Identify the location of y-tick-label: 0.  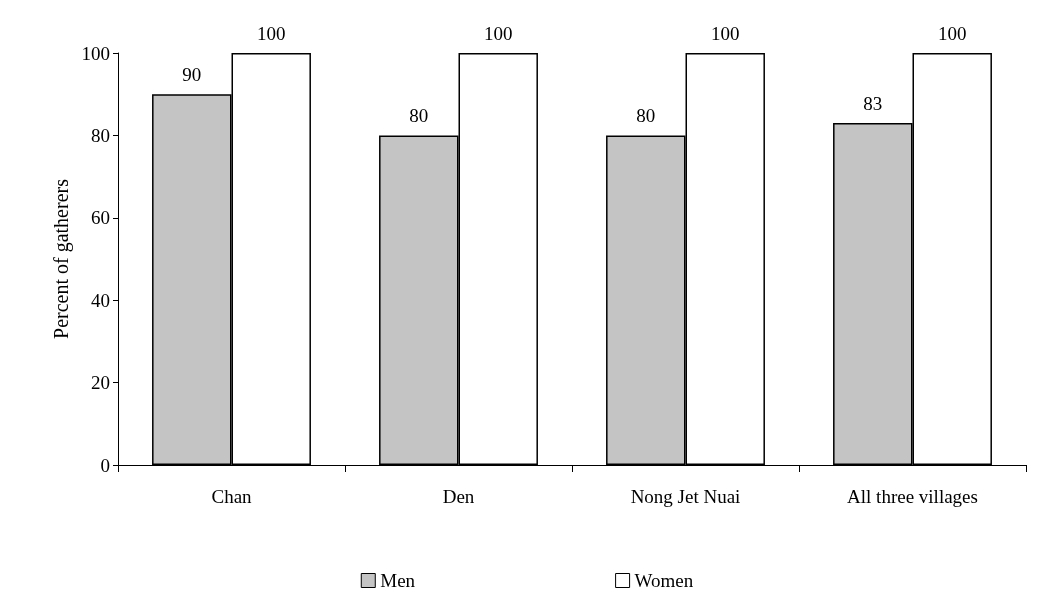
(105, 465).